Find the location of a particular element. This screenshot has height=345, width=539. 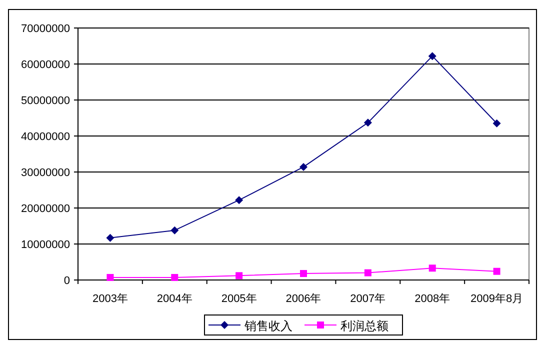

x-tick-label: 2003年 is located at coordinates (110, 299).